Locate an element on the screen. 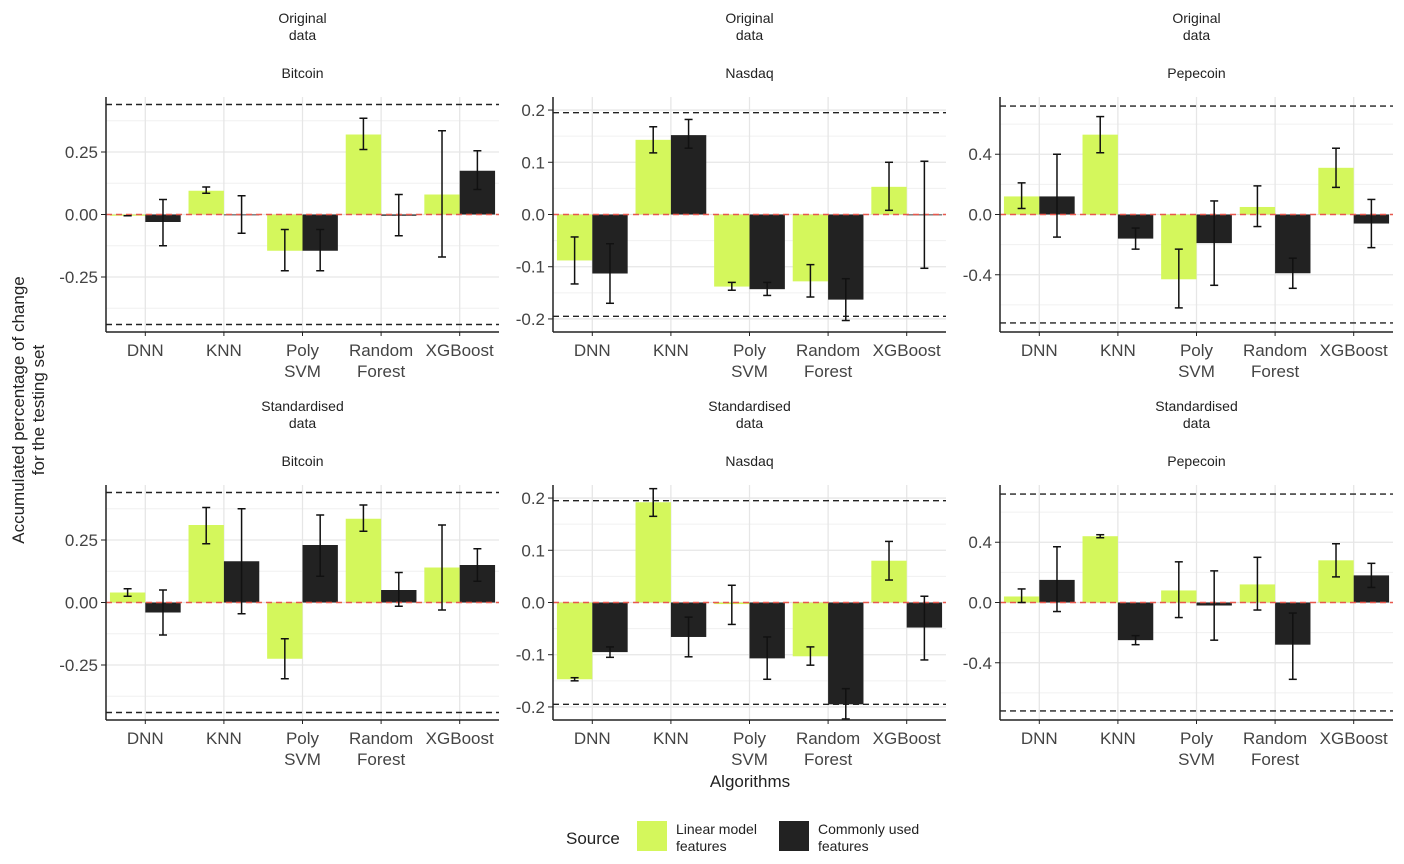 Image resolution: width=1404 pixels, height=864 pixels. legend-swatch-common is located at coordinates (794, 836).